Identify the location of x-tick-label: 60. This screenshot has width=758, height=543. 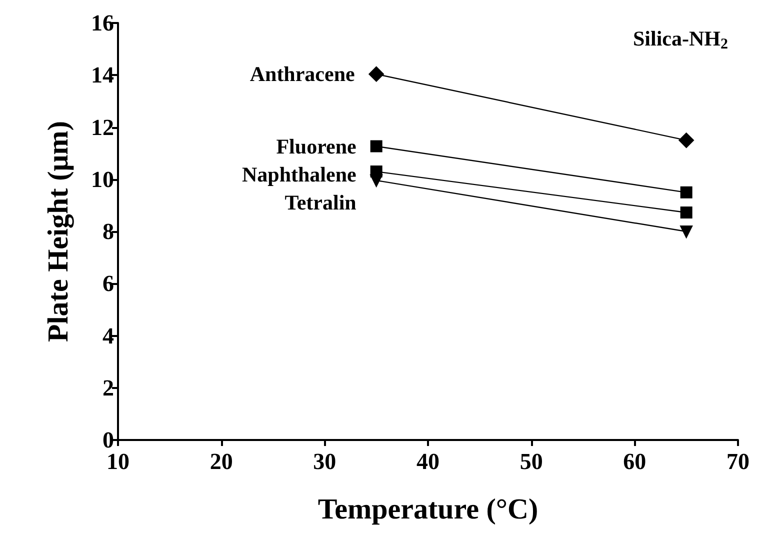
(634, 461).